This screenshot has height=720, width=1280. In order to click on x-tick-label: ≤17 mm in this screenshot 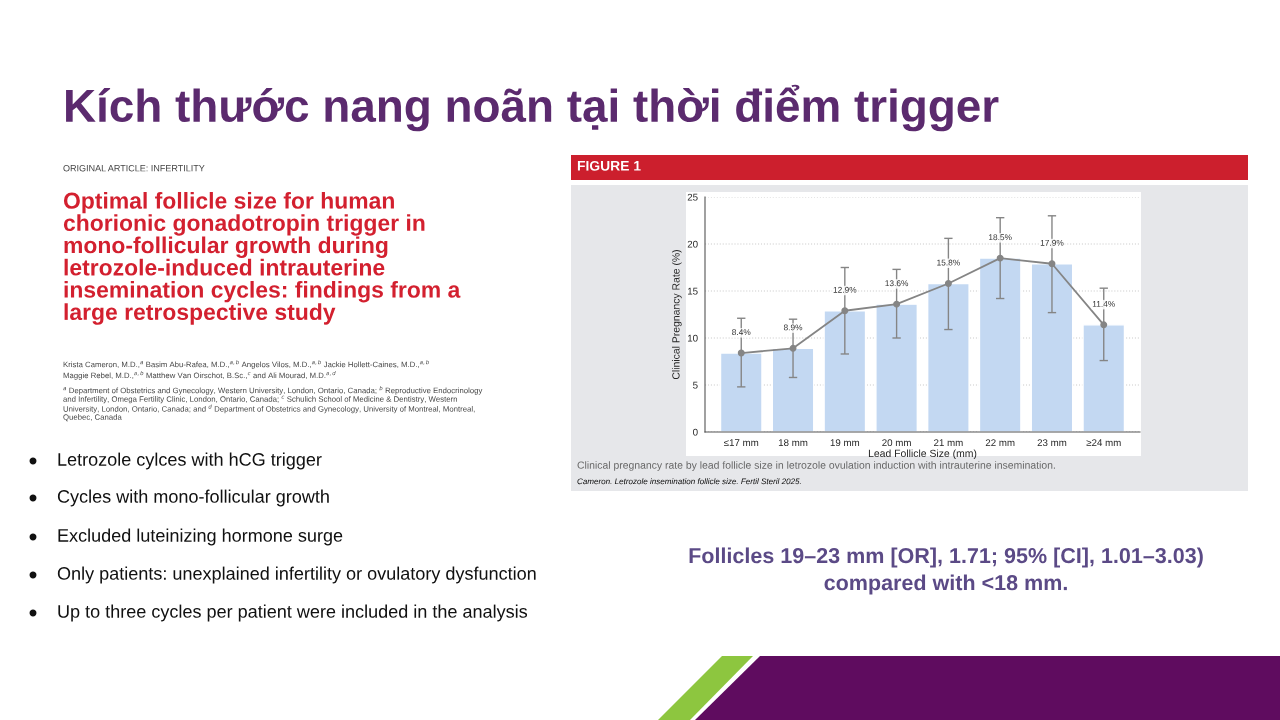, I will do `click(741, 442)`.